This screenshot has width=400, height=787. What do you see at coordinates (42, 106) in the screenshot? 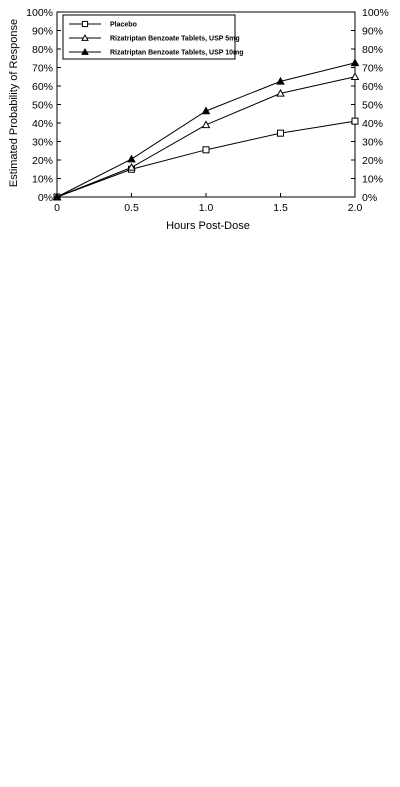
I see `y-tick-label-left: 50%` at bounding box center [42, 106].